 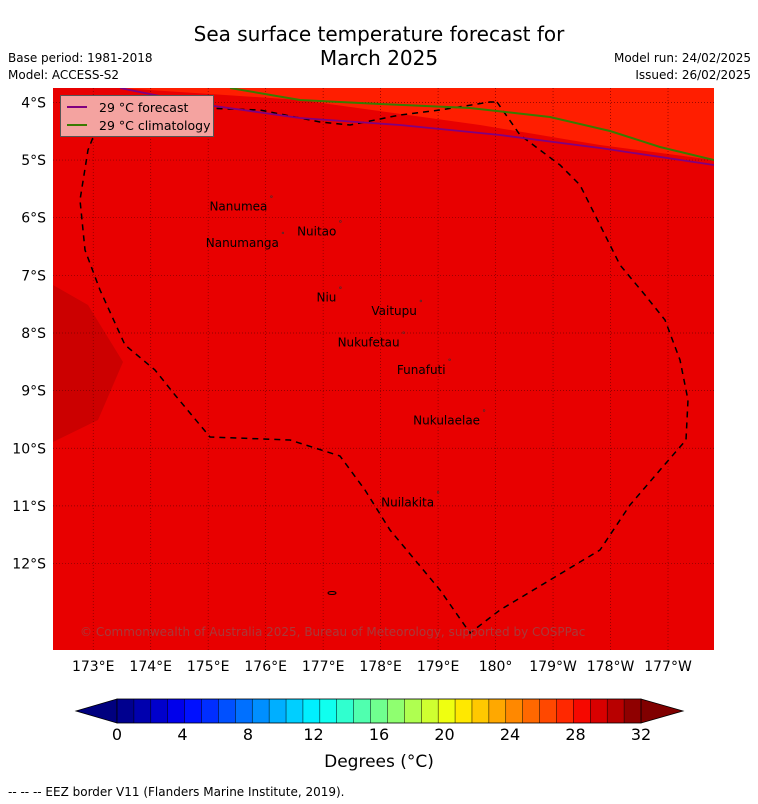 I want to click on cool-sst-region, so click(x=88, y=363).